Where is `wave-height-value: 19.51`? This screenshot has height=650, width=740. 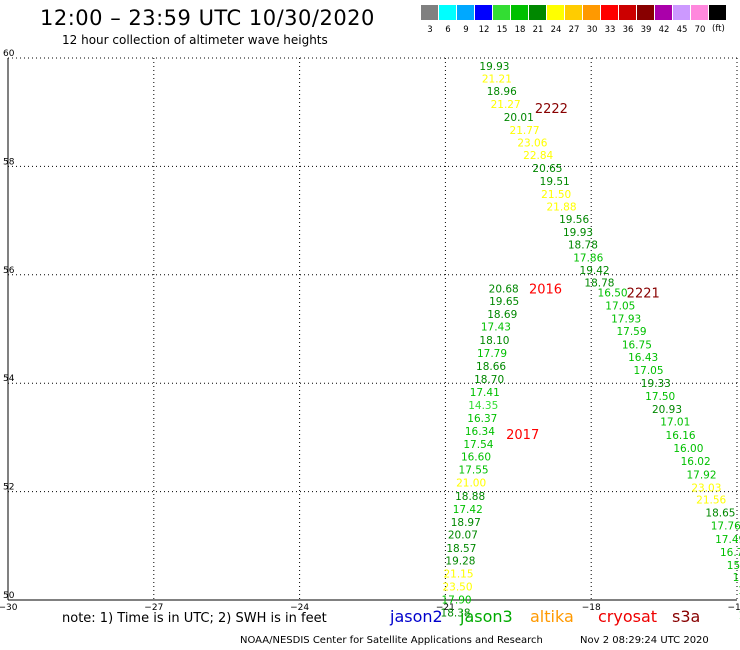 wave-height-value: 19.51 is located at coordinates (555, 182).